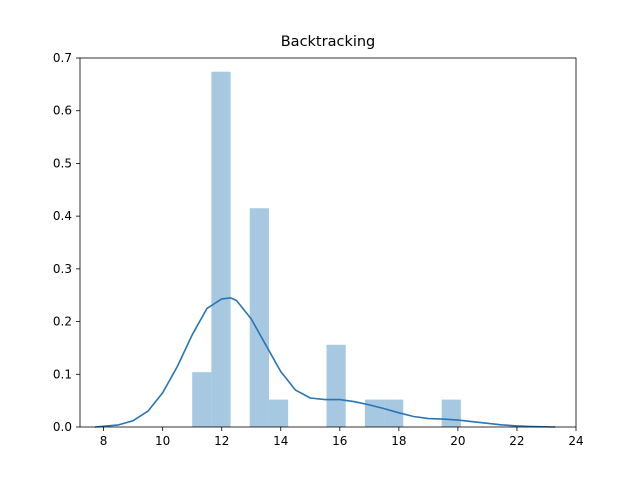  I want to click on x-tick-label-0: 8, so click(104, 441).